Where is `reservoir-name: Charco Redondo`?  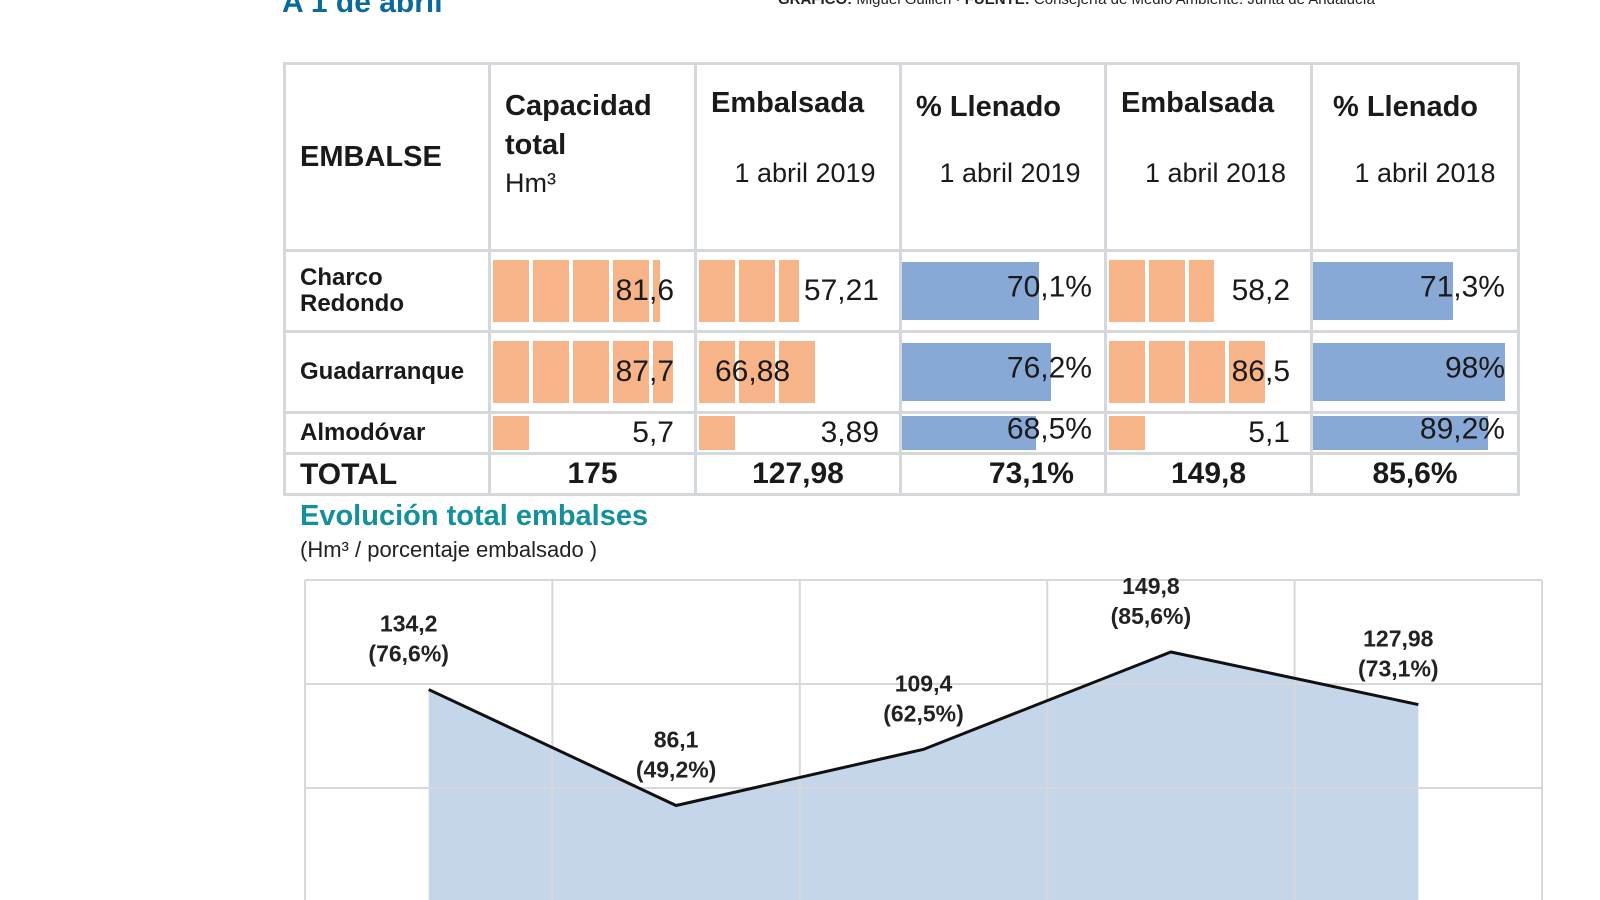
reservoir-name: Charco Redondo is located at coordinates (387, 291).